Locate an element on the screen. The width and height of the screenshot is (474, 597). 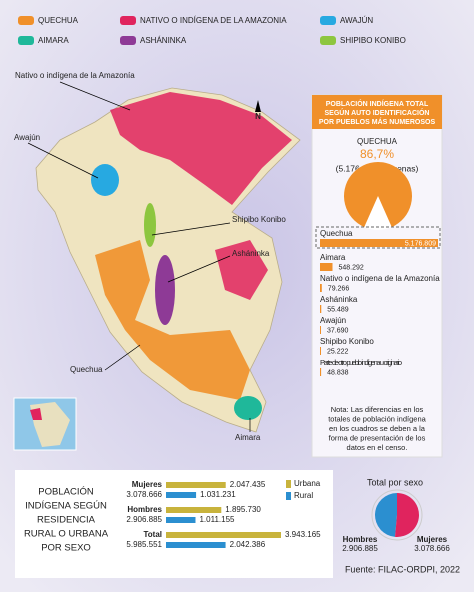
map-label: Awajún is located at coordinates (27, 137).